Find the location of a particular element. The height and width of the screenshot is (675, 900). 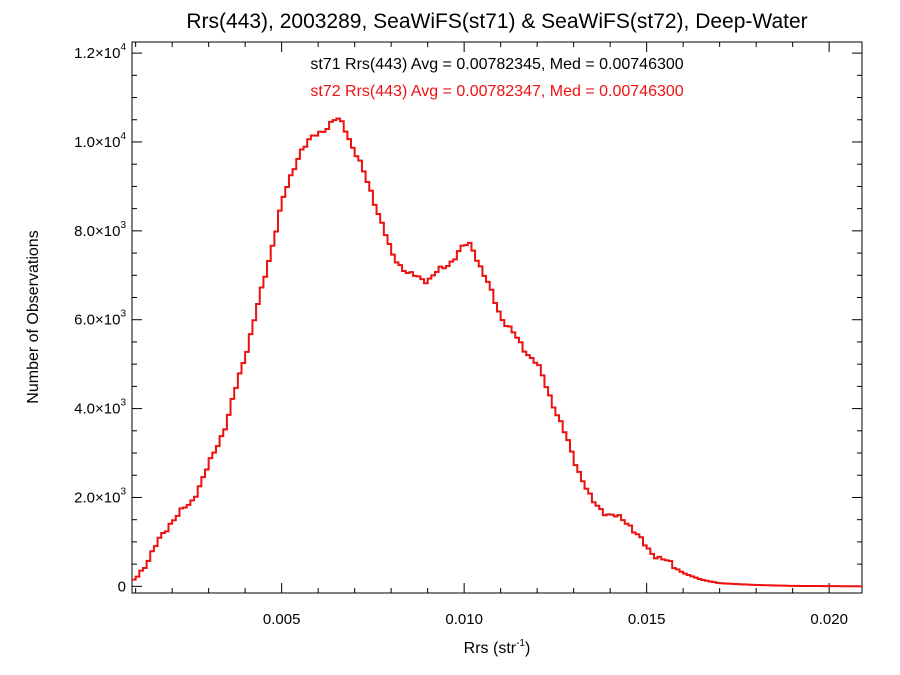

x-axis-label-close: ) is located at coordinates (527, 648).